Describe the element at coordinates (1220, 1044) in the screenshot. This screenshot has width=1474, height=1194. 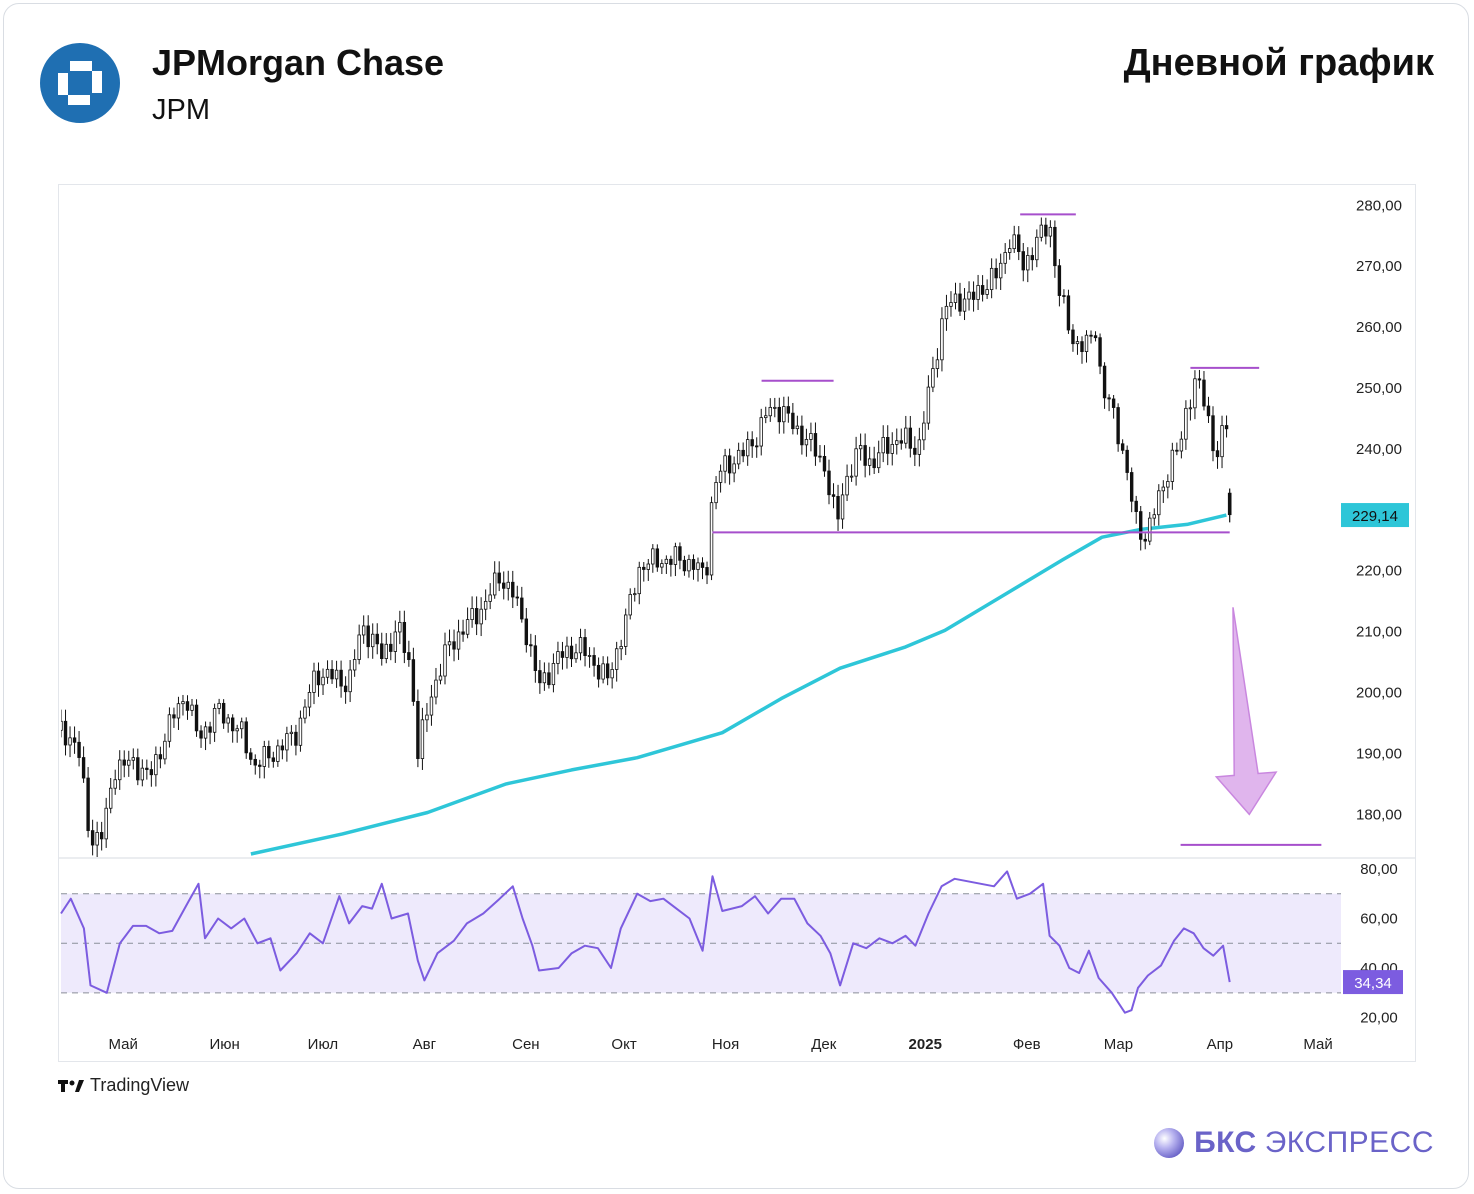
I see `time-tick-label: Апр` at that location.